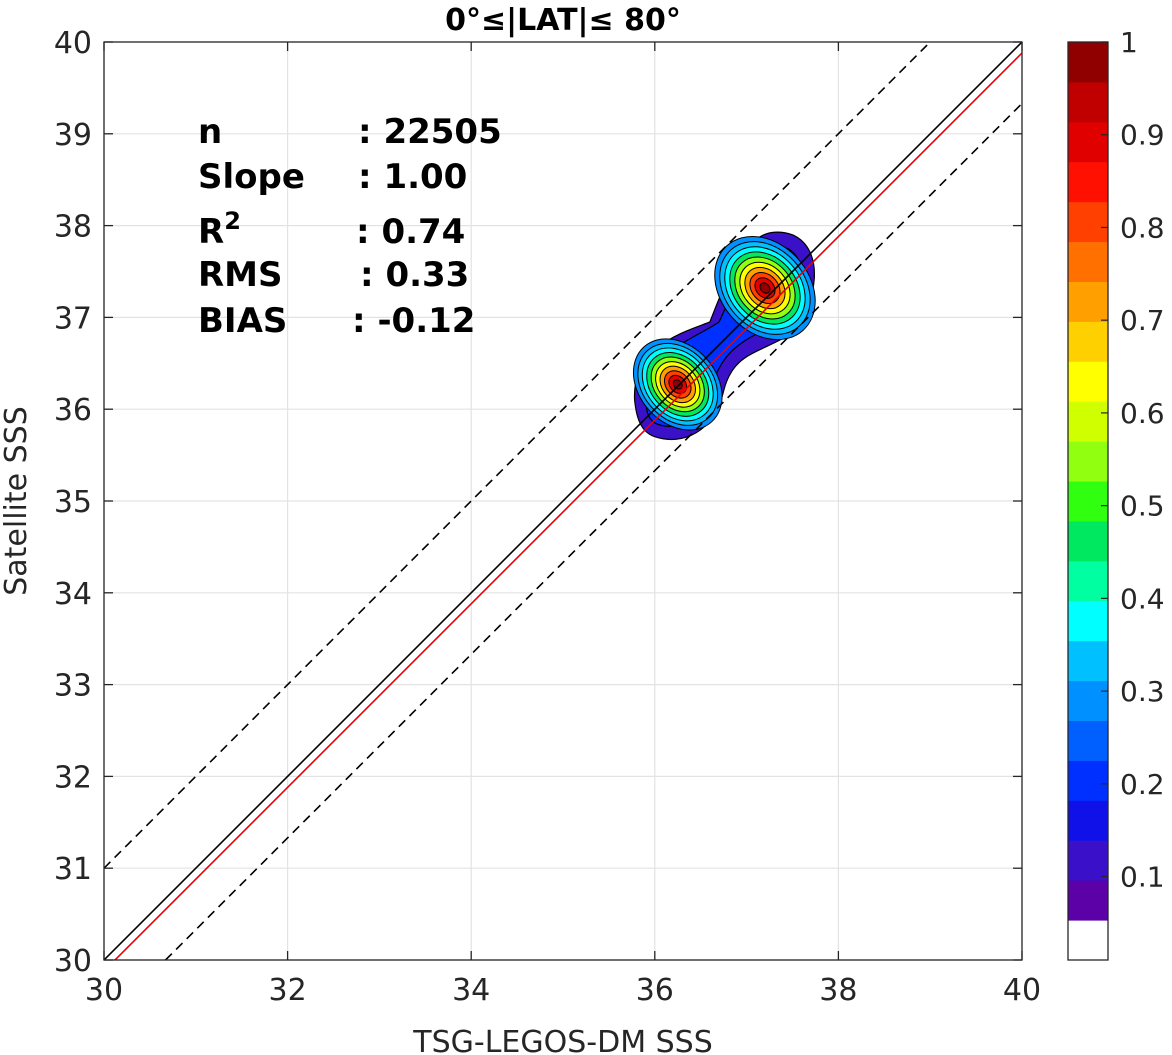 The width and height of the screenshot is (1172, 1055). What do you see at coordinates (1129, 42) in the screenshot?
I see `colorbar-tick-label: 1` at bounding box center [1129, 42].